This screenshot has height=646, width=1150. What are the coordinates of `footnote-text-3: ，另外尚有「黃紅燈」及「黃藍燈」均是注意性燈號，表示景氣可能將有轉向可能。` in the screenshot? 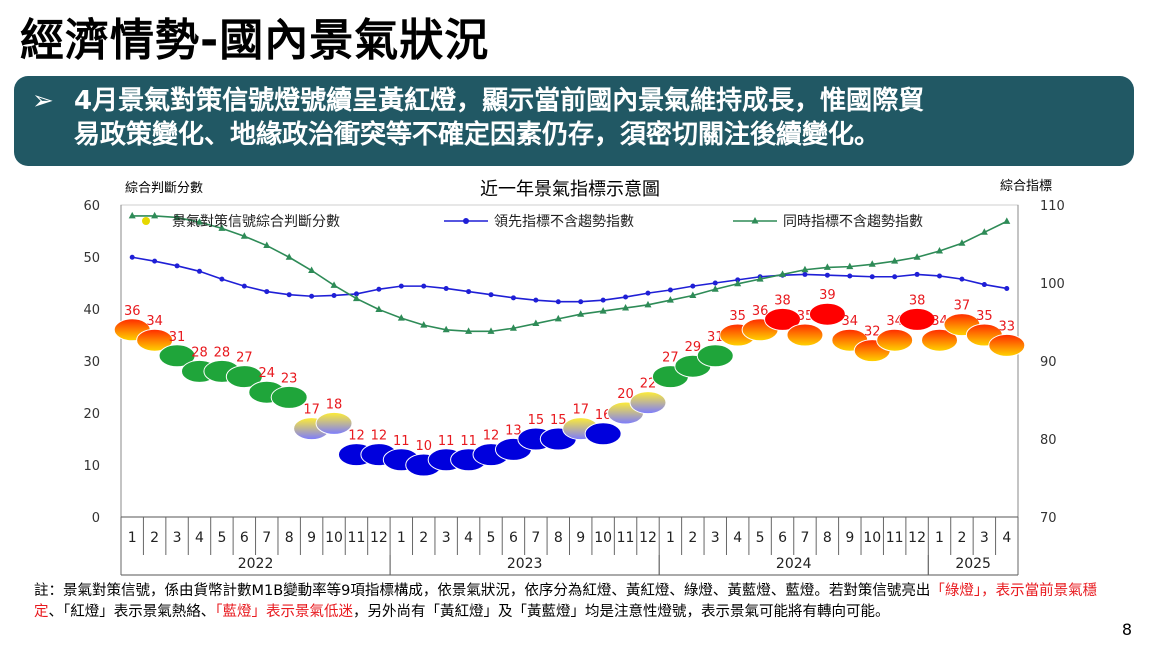 It's located at (621, 612).